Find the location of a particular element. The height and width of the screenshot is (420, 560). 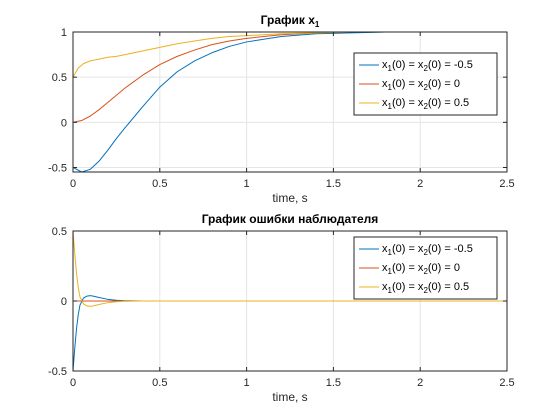

chart-title: График x1 is located at coordinates (290, 21).